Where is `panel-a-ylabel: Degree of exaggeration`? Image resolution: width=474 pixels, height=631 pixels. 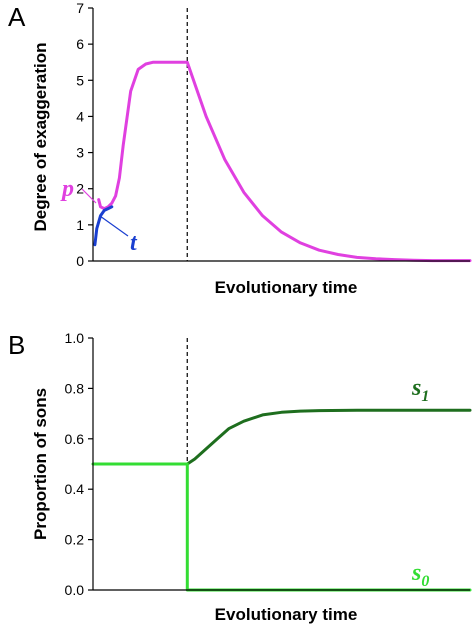
panel-a-ylabel: Degree of exaggeration is located at coordinates (40, 137).